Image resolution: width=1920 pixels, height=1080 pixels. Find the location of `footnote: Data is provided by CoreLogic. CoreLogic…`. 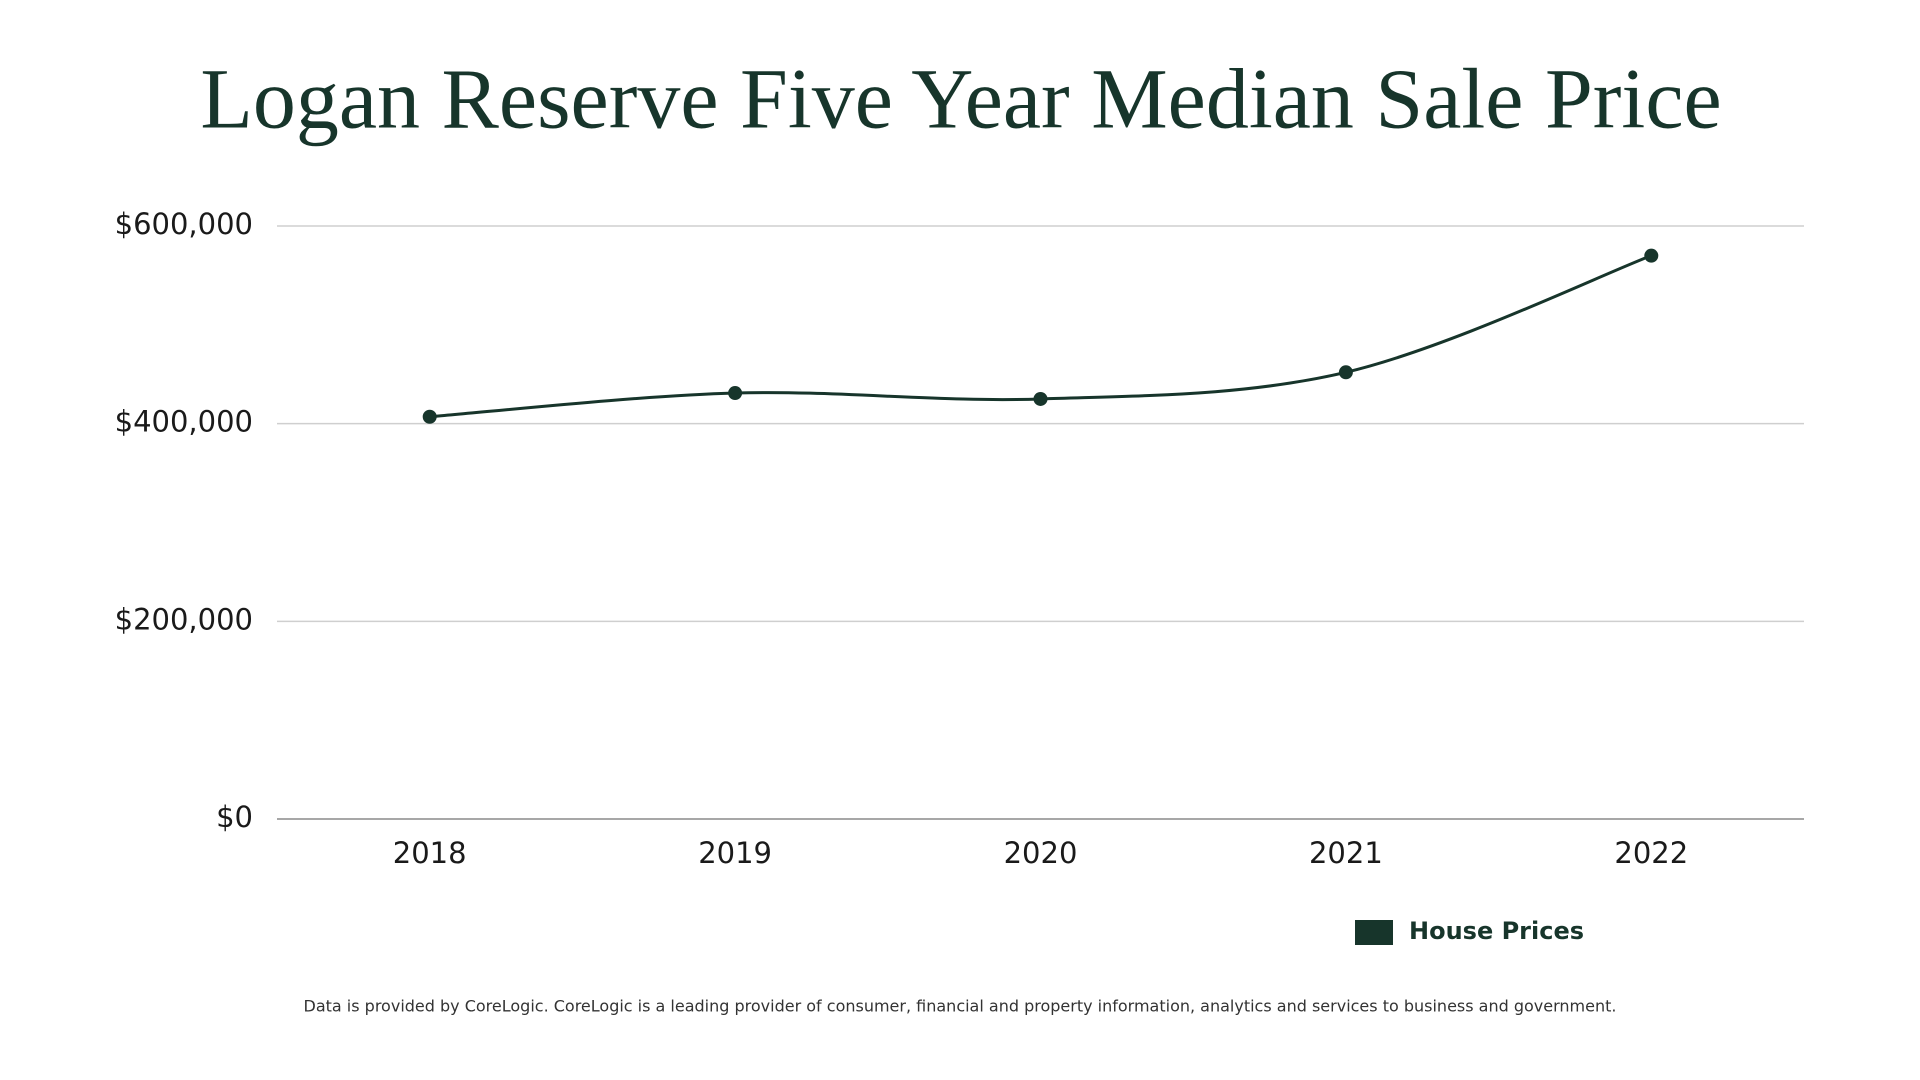

footnote: Data is provided by CoreLogic. CoreLogic… is located at coordinates (960, 1006).